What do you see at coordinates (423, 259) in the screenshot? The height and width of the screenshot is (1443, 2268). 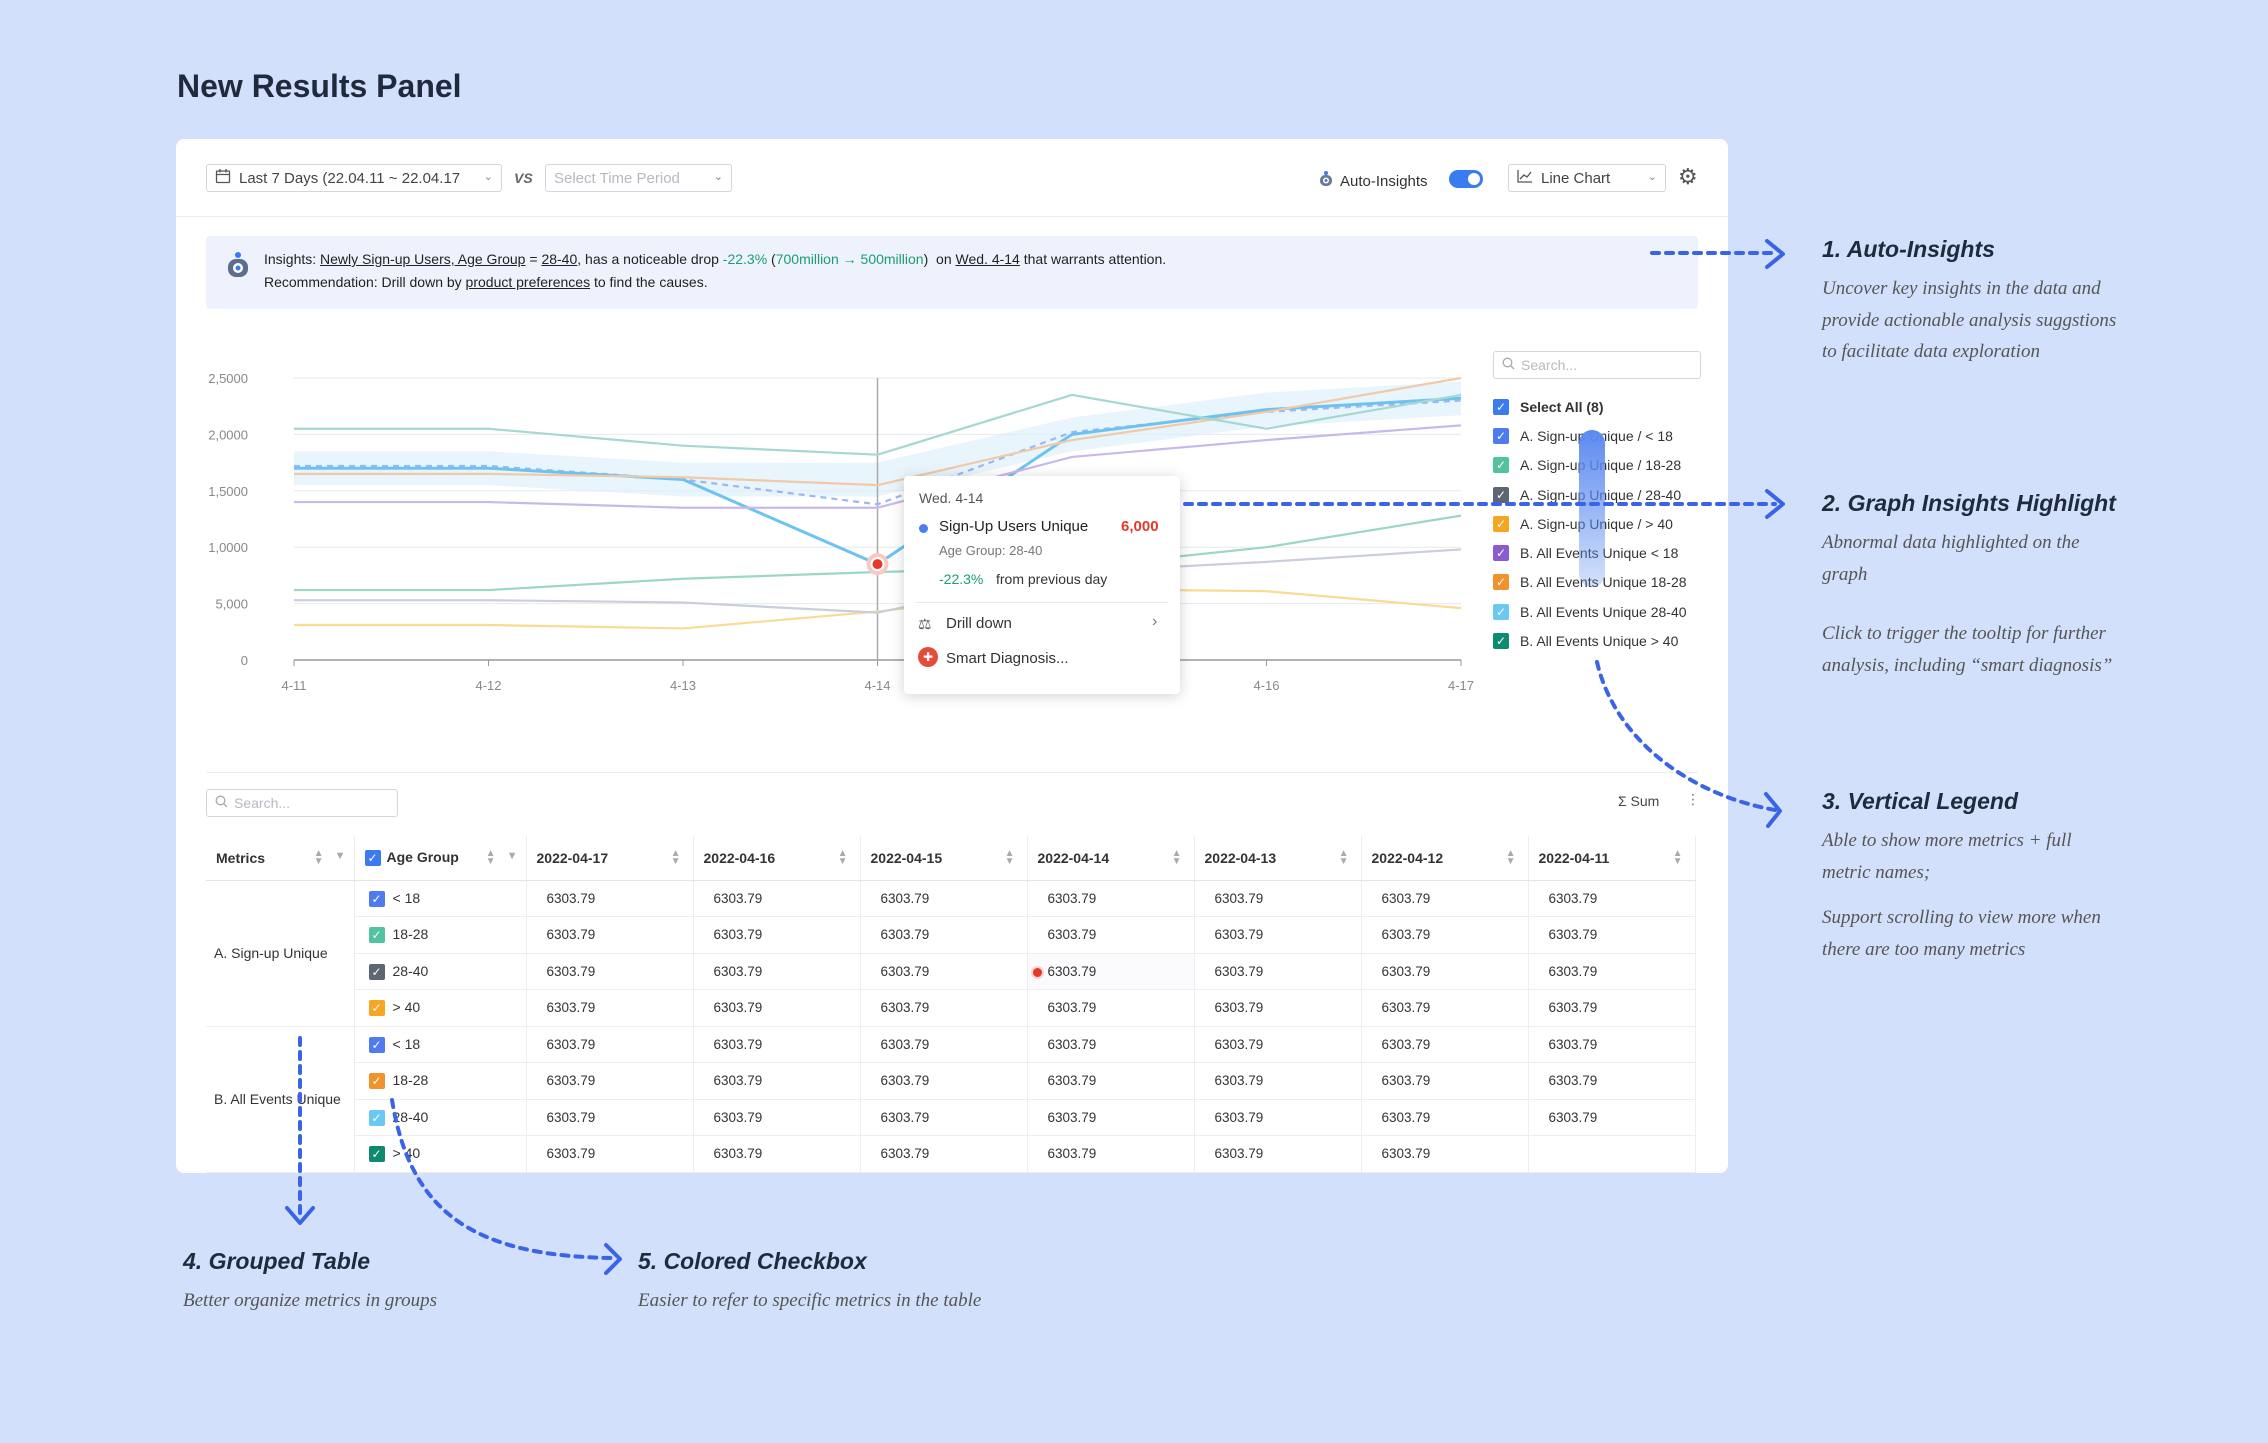 I see `metric-link: Newly Sign-up Users, Age Group` at bounding box center [423, 259].